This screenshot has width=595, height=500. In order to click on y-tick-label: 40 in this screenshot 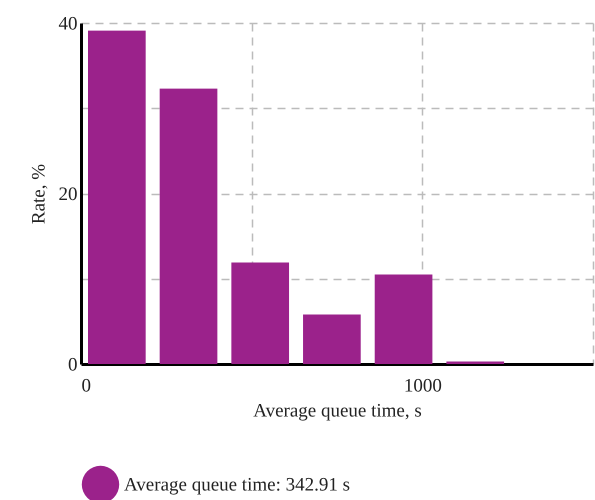, I will do `click(68, 24)`.